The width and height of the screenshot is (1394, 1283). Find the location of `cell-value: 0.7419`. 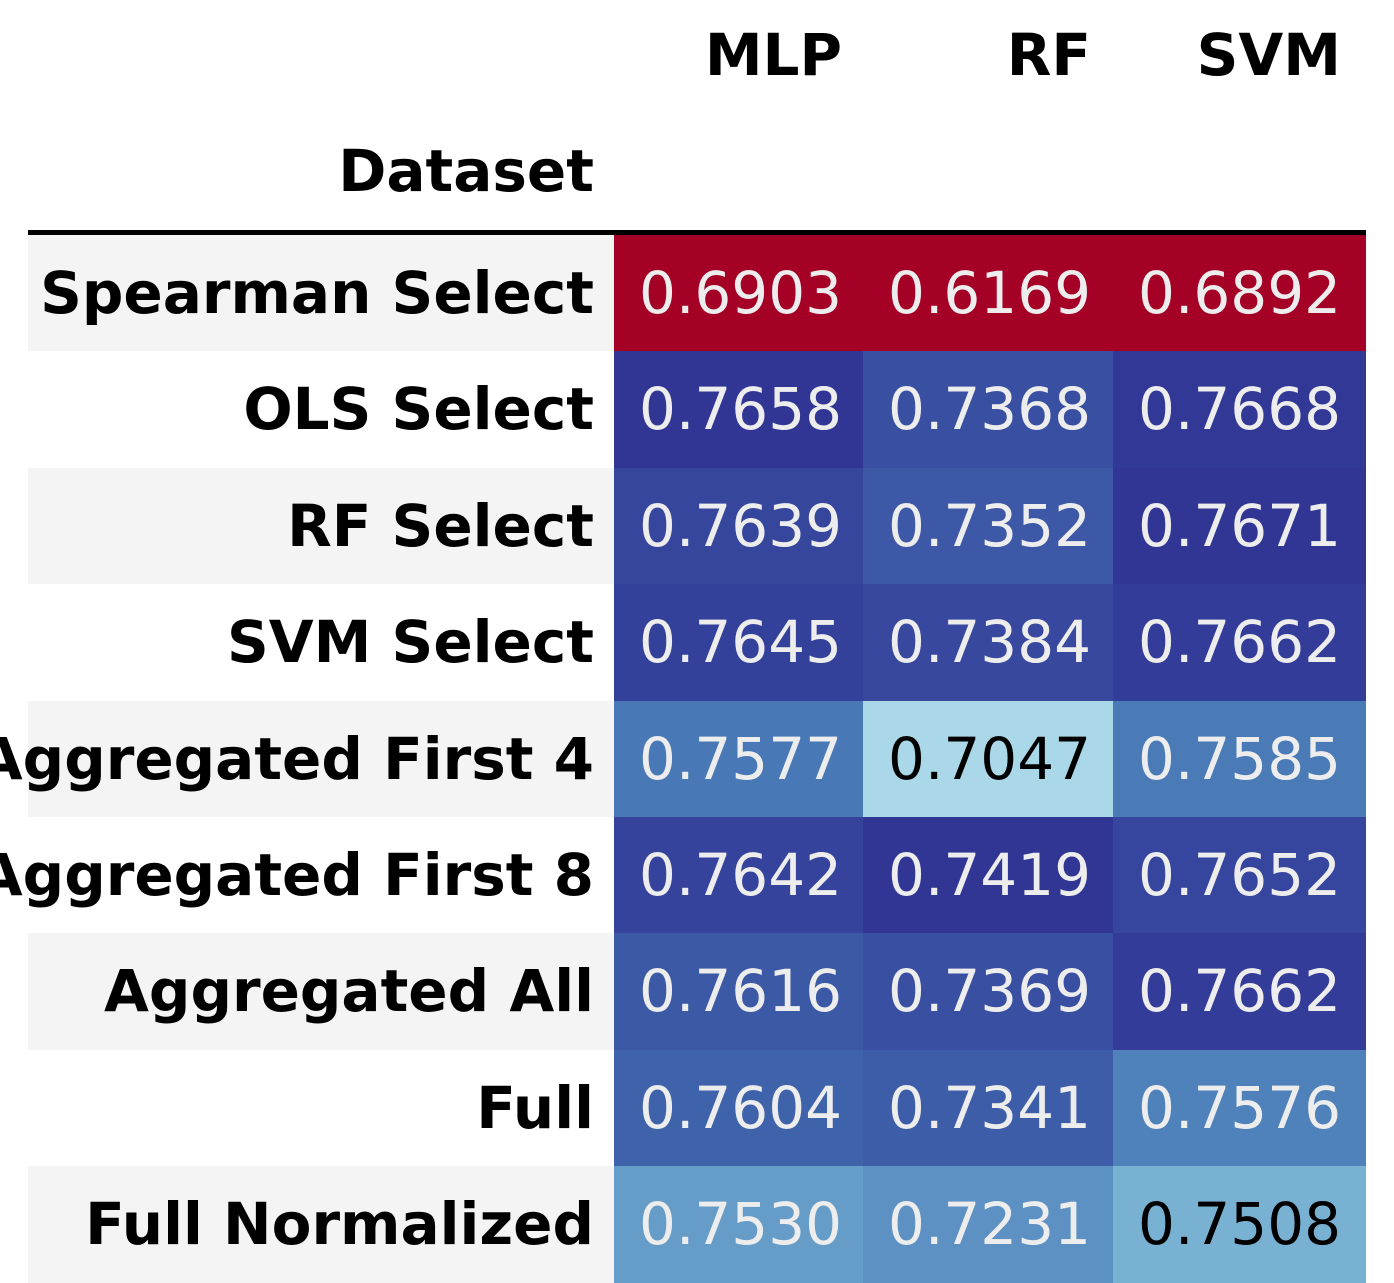

cell-value: 0.7419 is located at coordinates (989, 875).